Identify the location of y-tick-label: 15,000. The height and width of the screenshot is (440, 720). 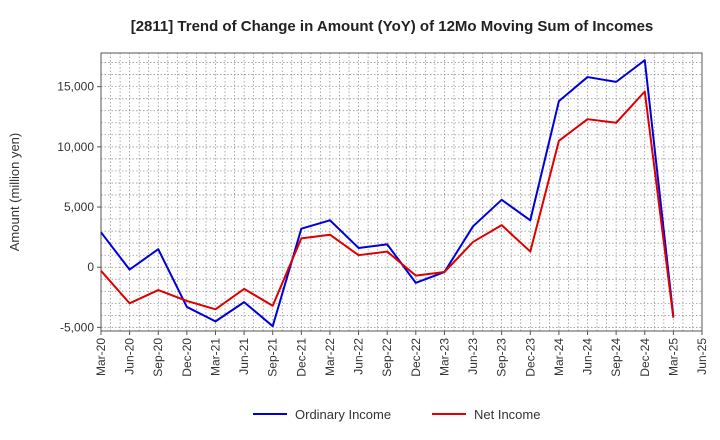
(75, 87).